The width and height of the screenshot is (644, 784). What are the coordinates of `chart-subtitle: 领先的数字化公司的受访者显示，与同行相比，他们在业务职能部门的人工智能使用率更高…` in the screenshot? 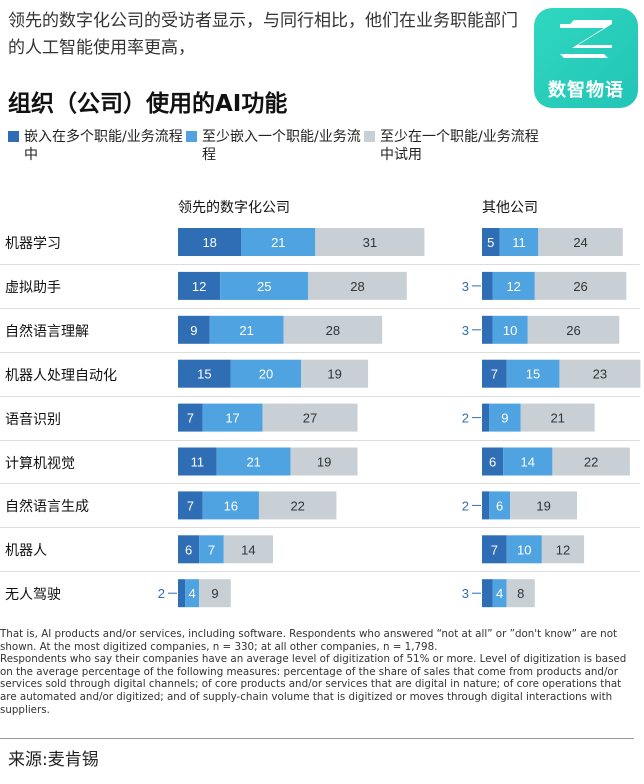 It's located at (263, 34).